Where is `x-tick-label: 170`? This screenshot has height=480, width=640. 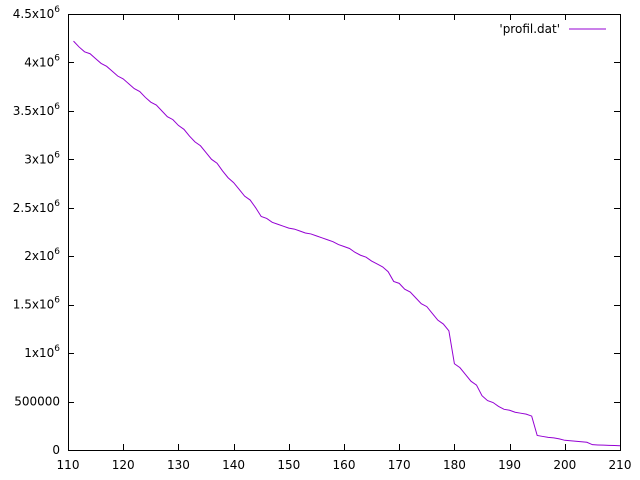 x-tick-label: 170 is located at coordinates (399, 465).